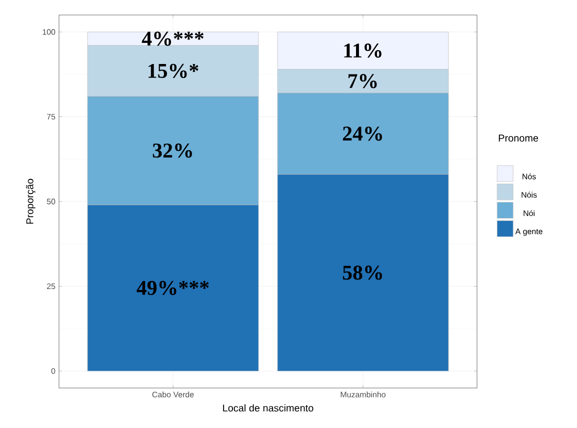 Image resolution: width=577 pixels, height=428 pixels. Describe the element at coordinates (362, 81) in the screenshot. I see `data-label: 7%` at that location.